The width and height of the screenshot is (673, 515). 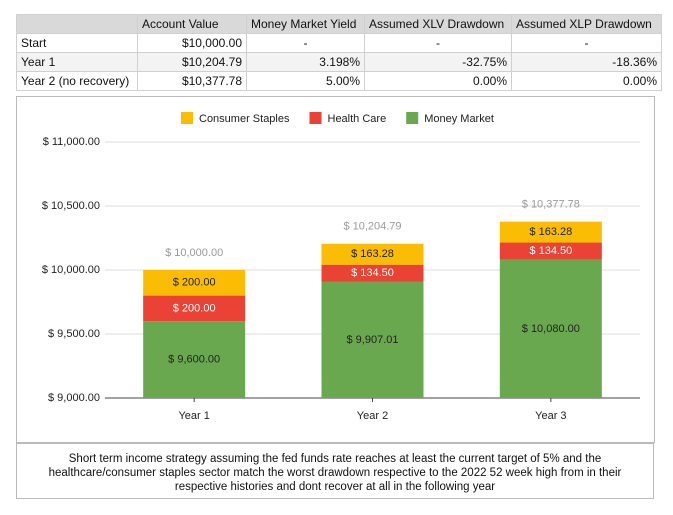 I want to click on table-cell: 5.00%, so click(x=305, y=81).